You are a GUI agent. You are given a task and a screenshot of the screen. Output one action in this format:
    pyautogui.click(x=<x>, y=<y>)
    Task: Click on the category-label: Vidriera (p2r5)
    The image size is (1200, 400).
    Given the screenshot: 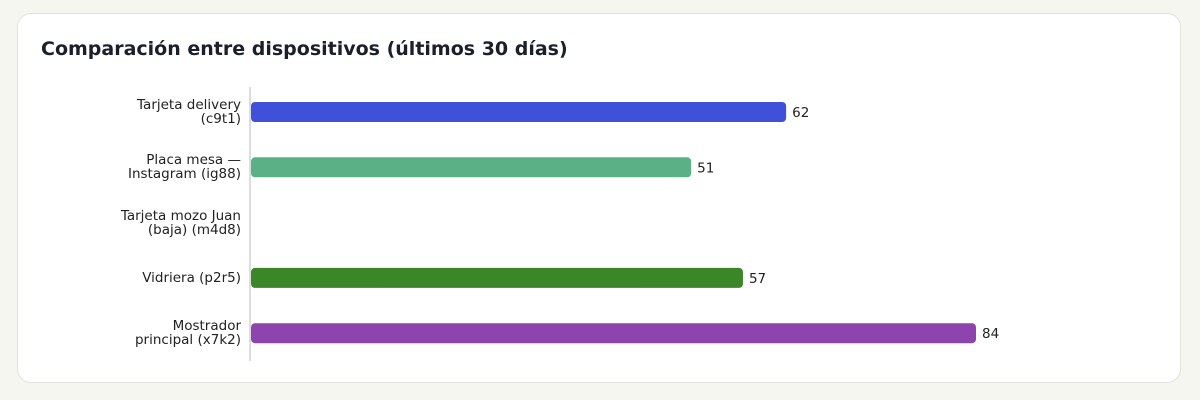 What is the action you would take?
    pyautogui.click(x=191, y=277)
    